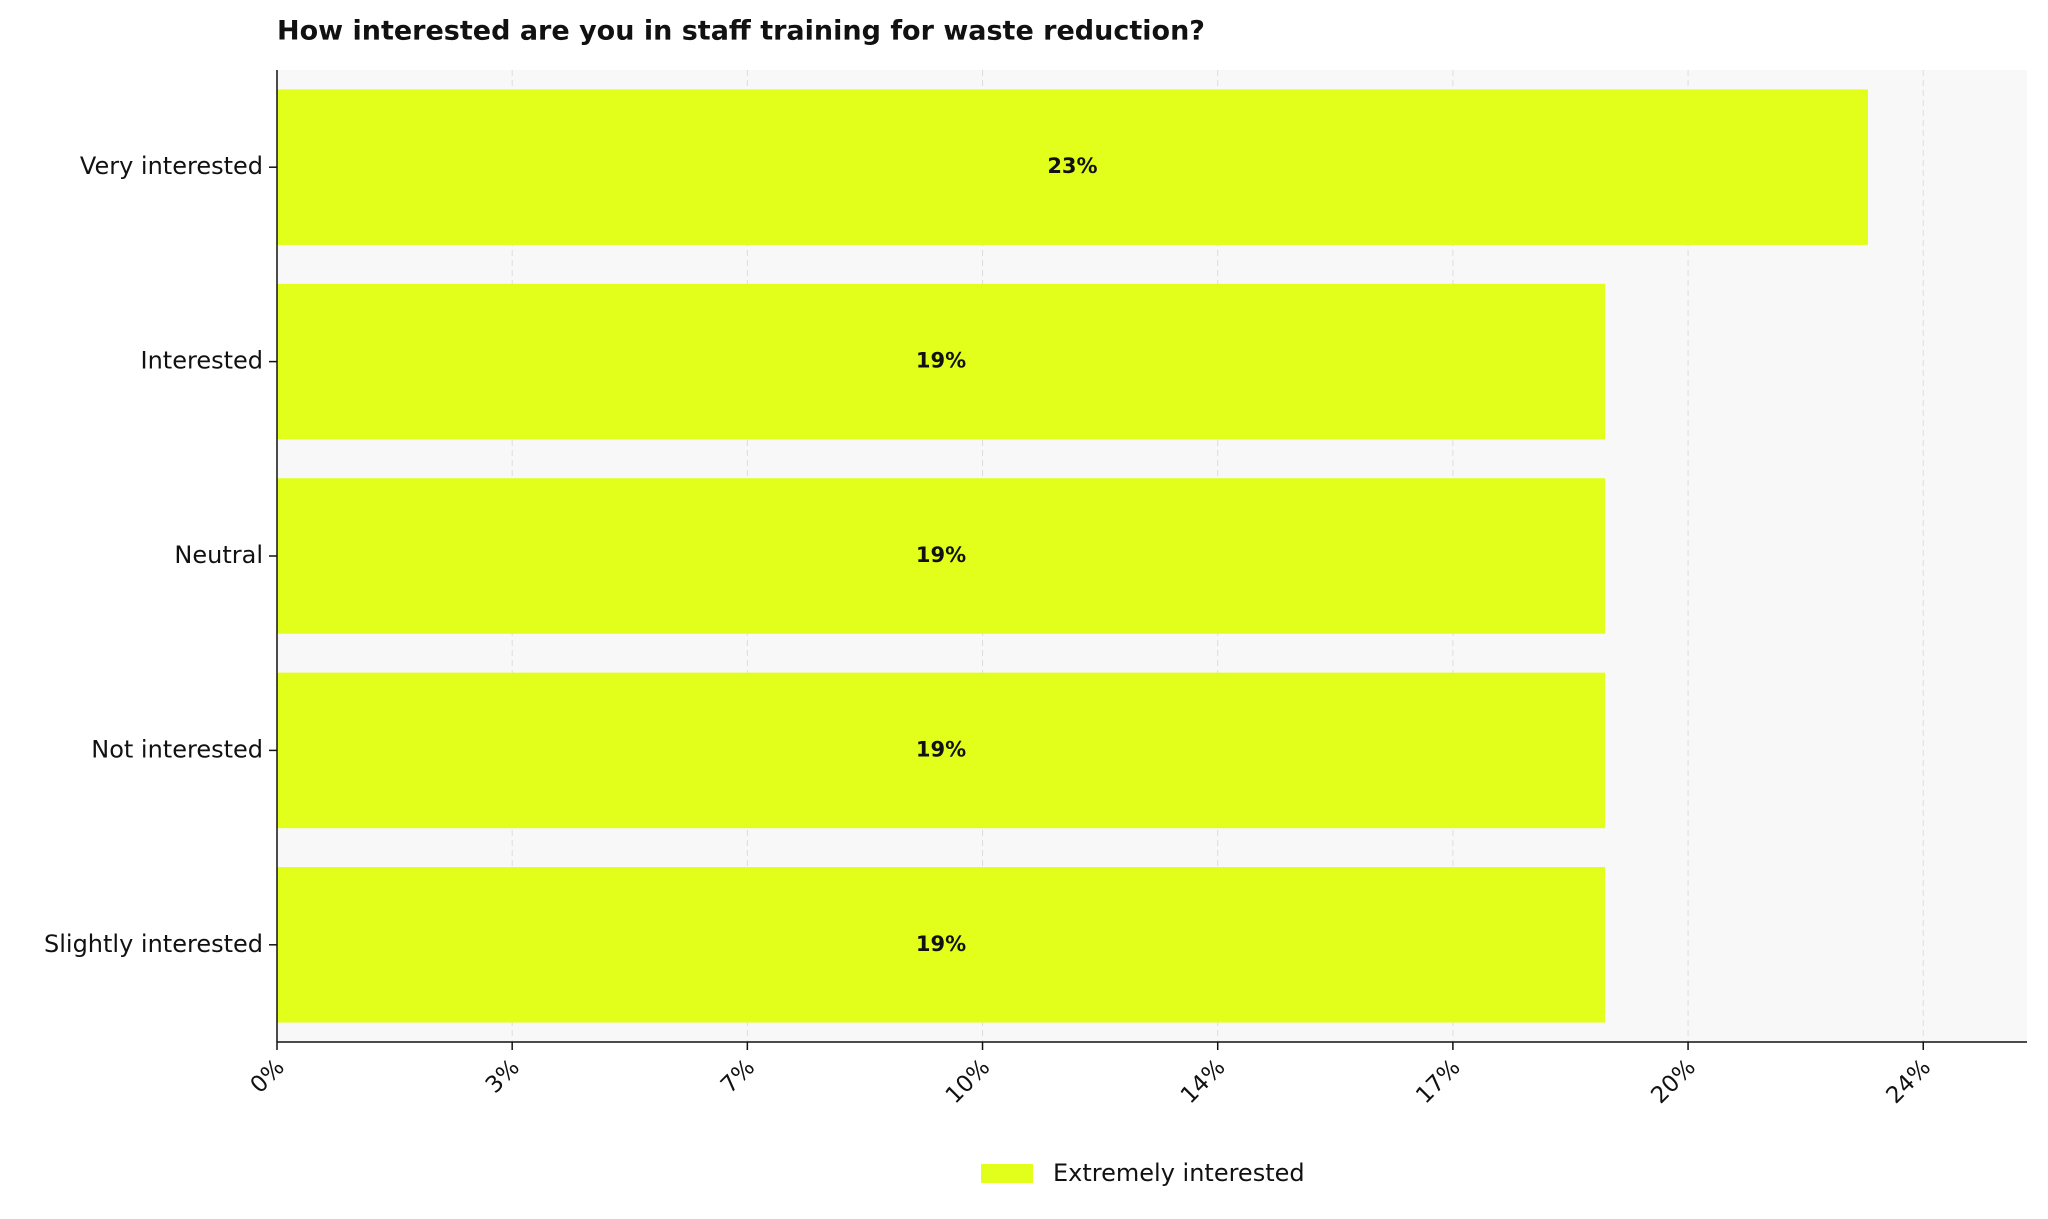 The image size is (2048, 1219). What do you see at coordinates (177, 749) in the screenshot?
I see `y-tick-label: Not interested` at bounding box center [177, 749].